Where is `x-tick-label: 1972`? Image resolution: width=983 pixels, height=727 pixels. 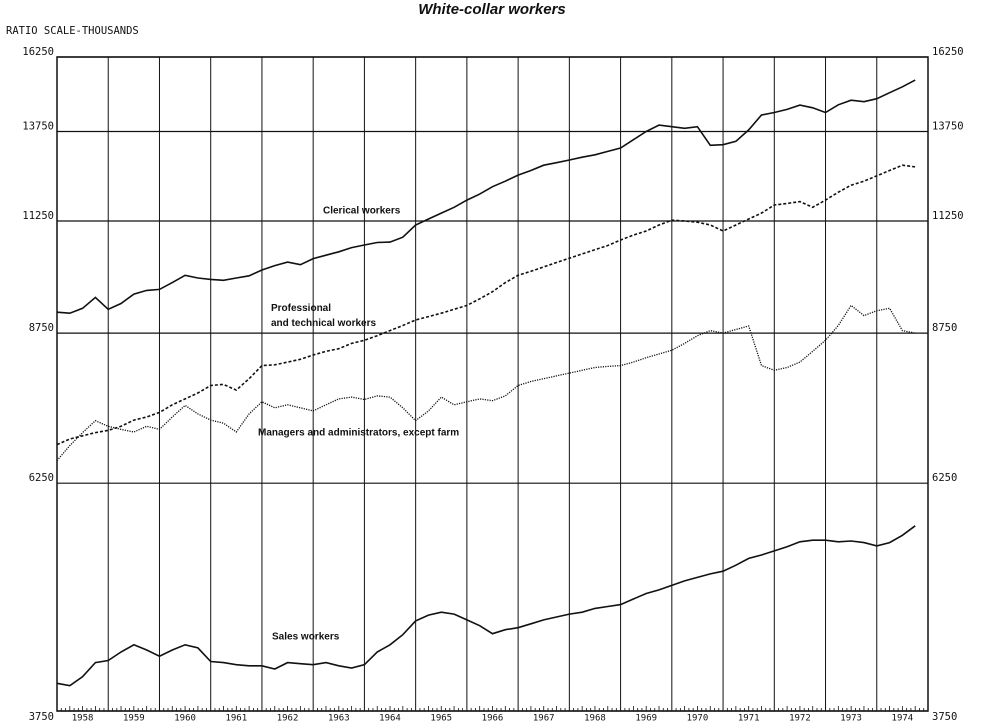
x-tick-label: 1972 is located at coordinates (800, 719).